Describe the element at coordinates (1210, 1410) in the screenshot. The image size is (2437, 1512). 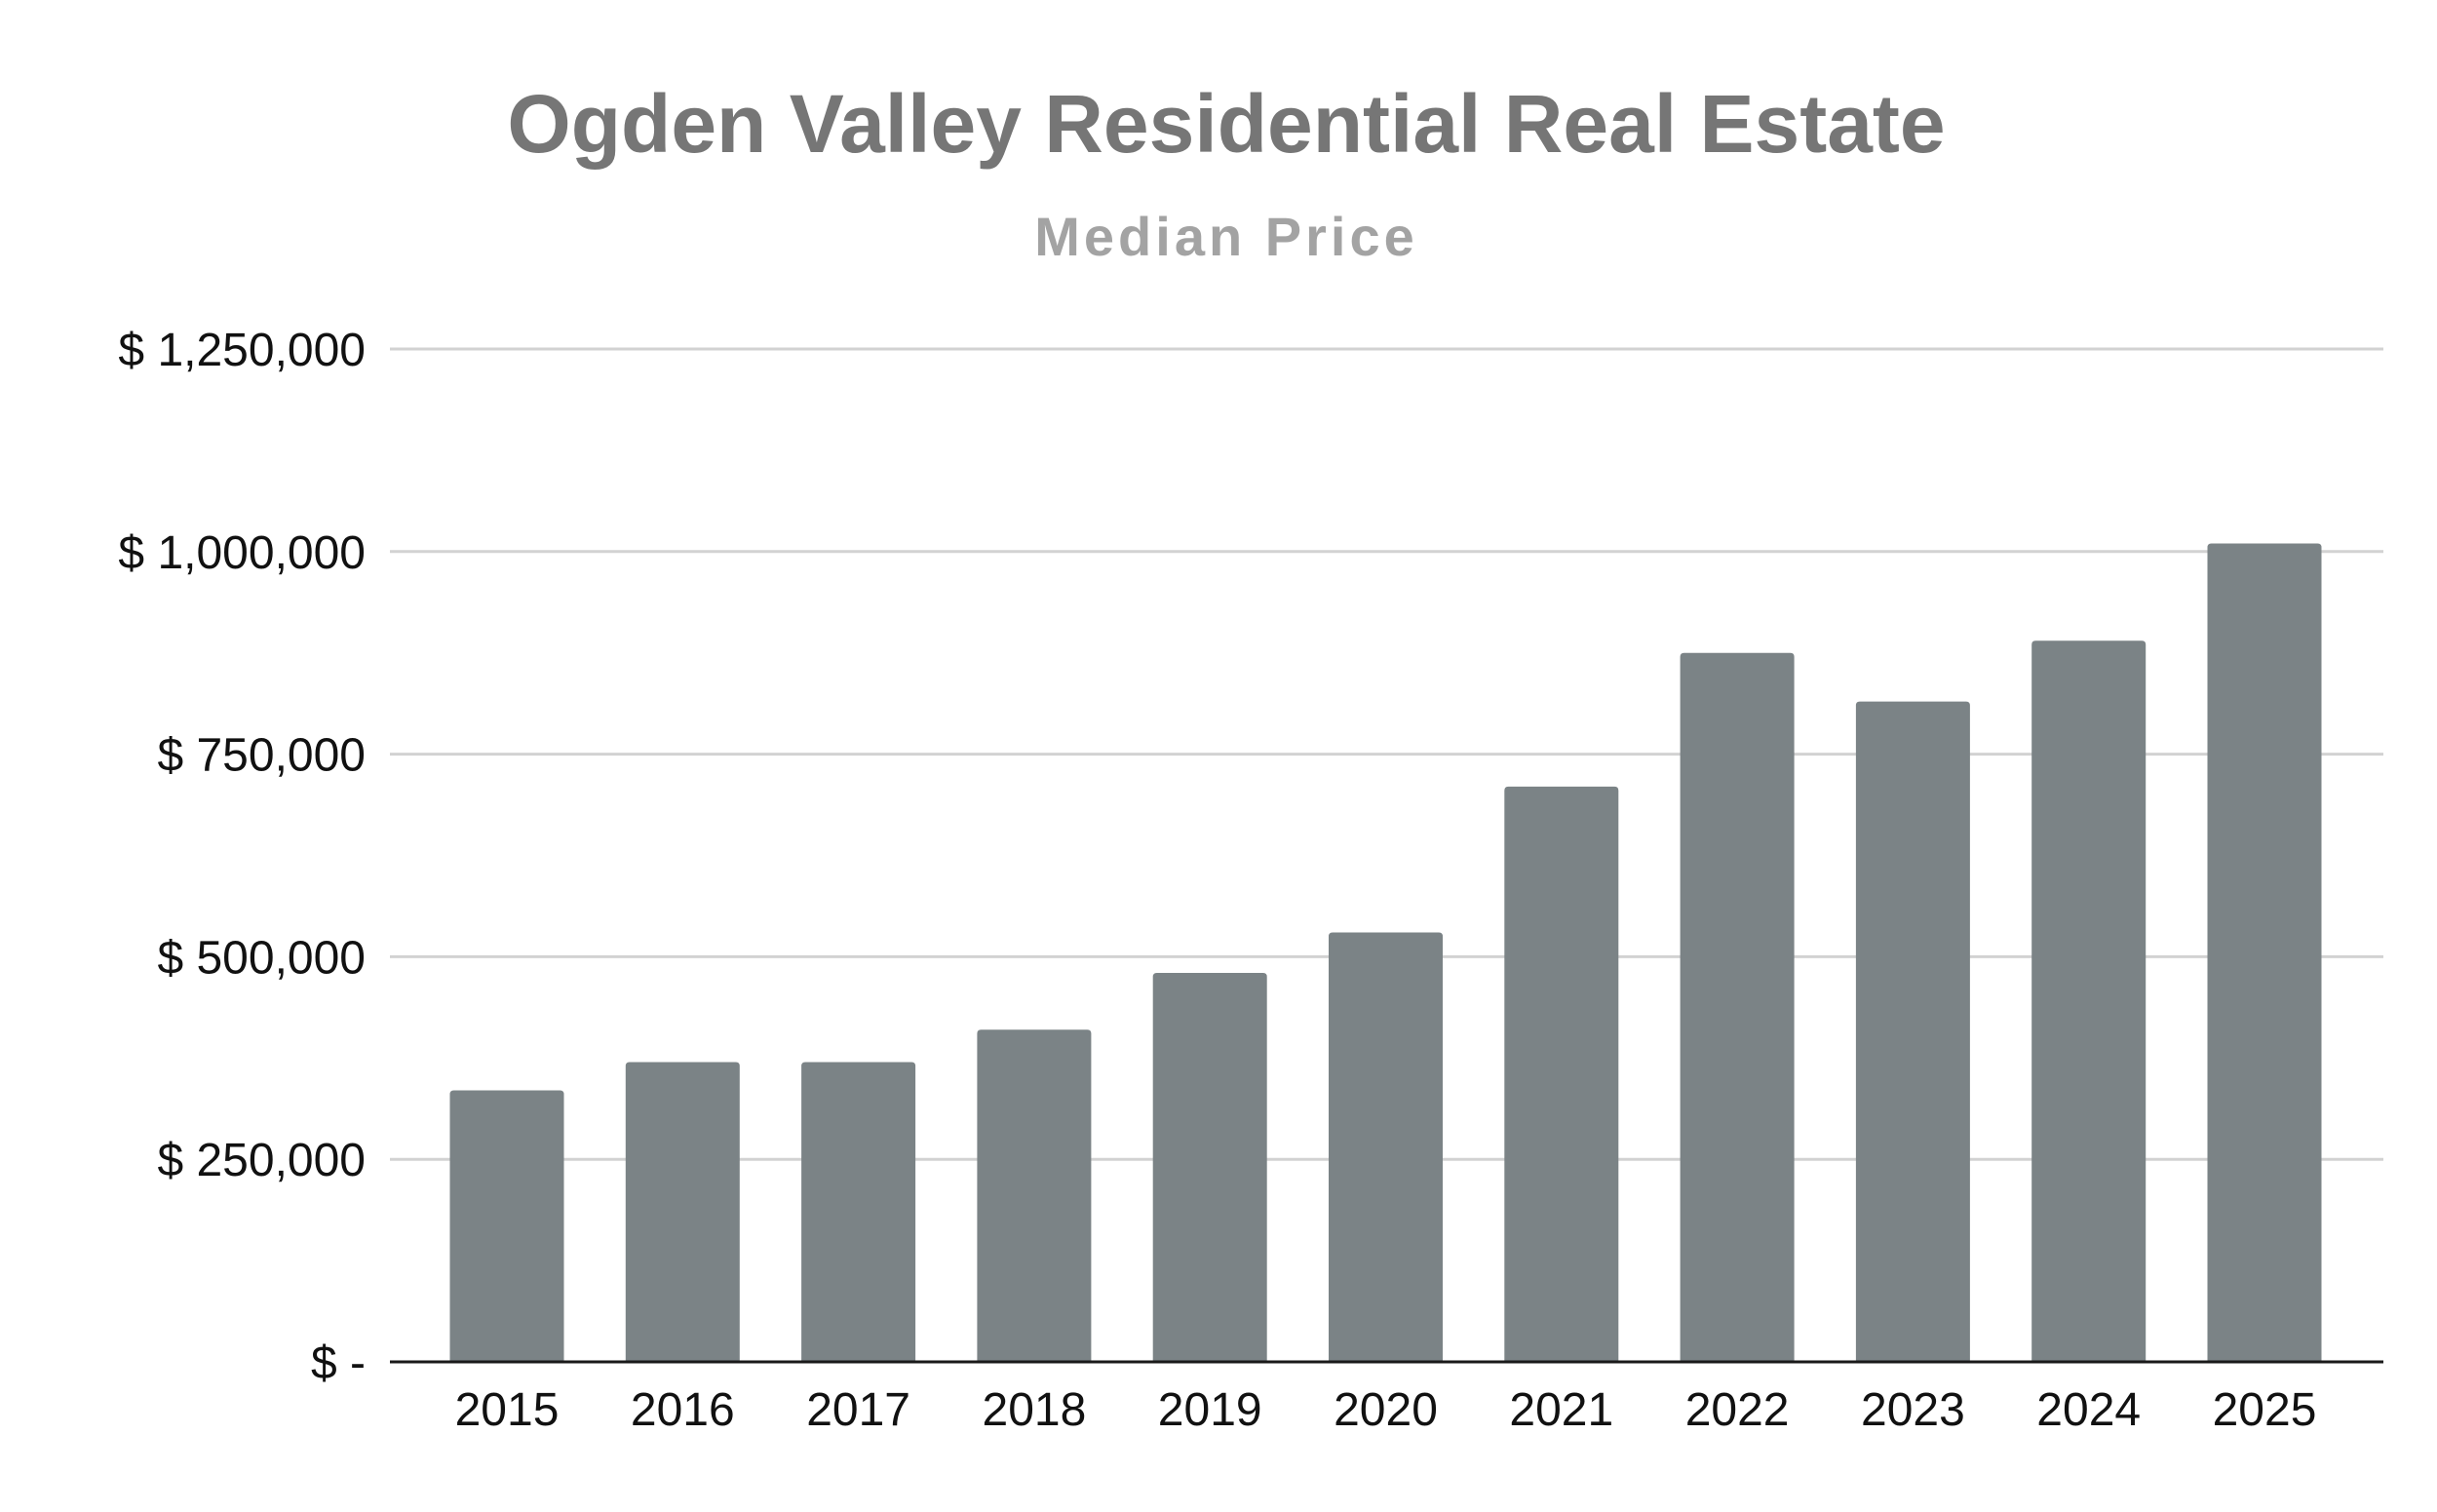
I see `x-tick-label-2019: 2019` at that location.